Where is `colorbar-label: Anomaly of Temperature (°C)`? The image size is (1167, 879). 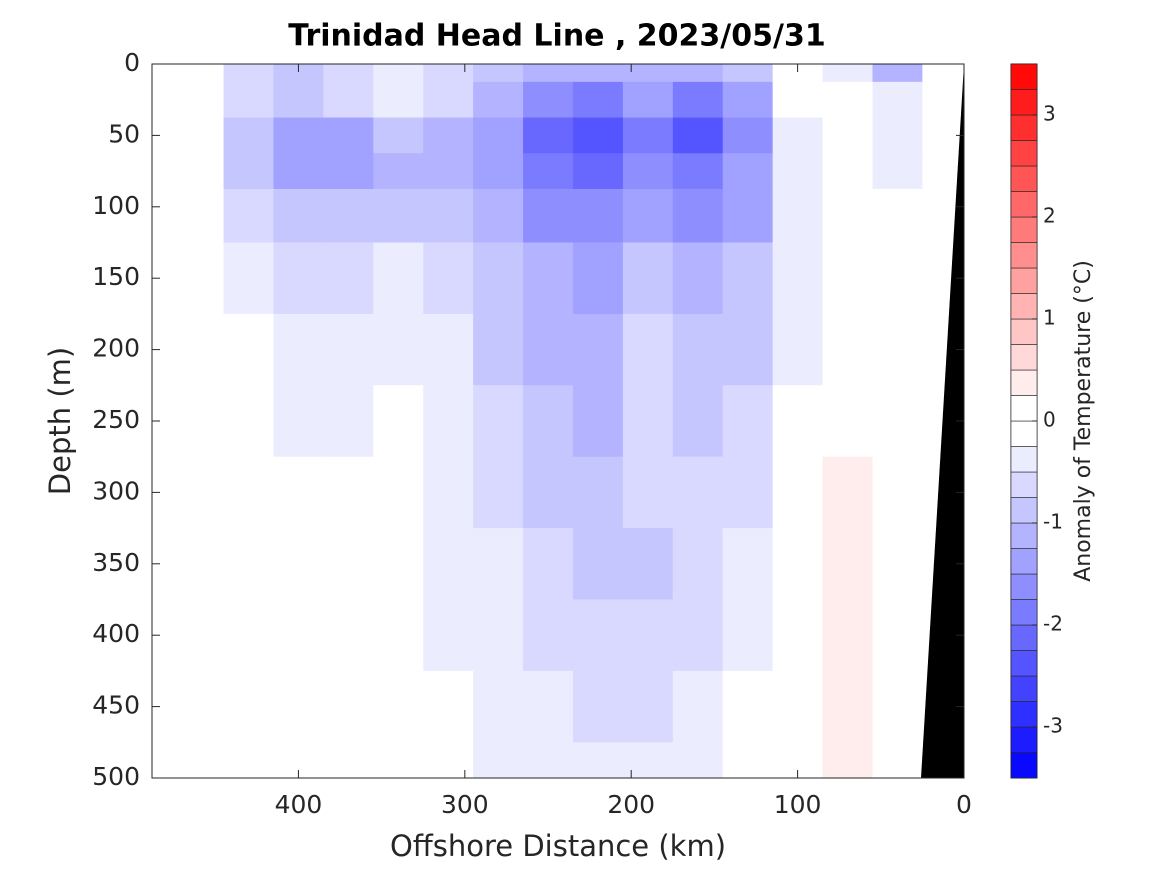 colorbar-label: Anomaly of Temperature (°C) is located at coordinates (1083, 421).